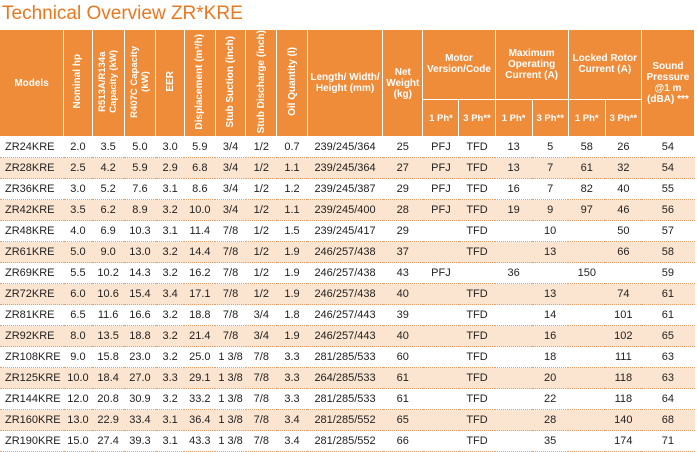 This screenshot has width=697, height=452. What do you see at coordinates (550, 399) in the screenshot?
I see `cell-mc3: 22` at bounding box center [550, 399].